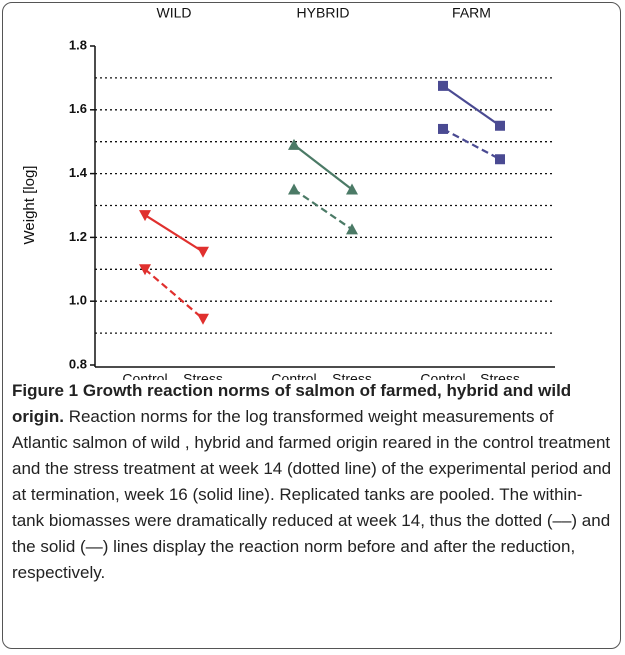  I want to click on y-tick-label: 1.0, so click(78, 300).